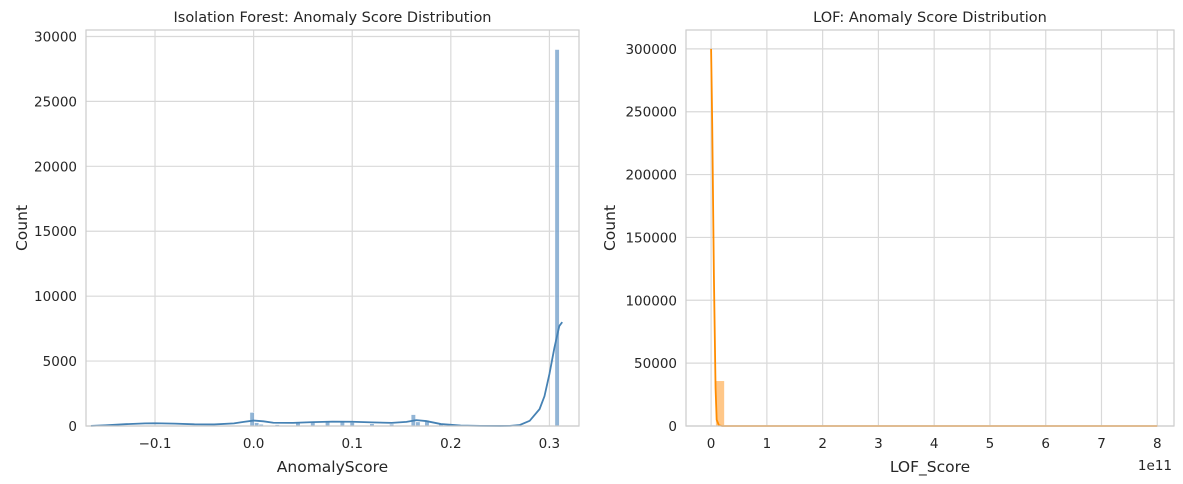 The width and height of the screenshot is (1183, 484). What do you see at coordinates (651, 176) in the screenshot?
I see `y-tick-label: 200000` at bounding box center [651, 176].